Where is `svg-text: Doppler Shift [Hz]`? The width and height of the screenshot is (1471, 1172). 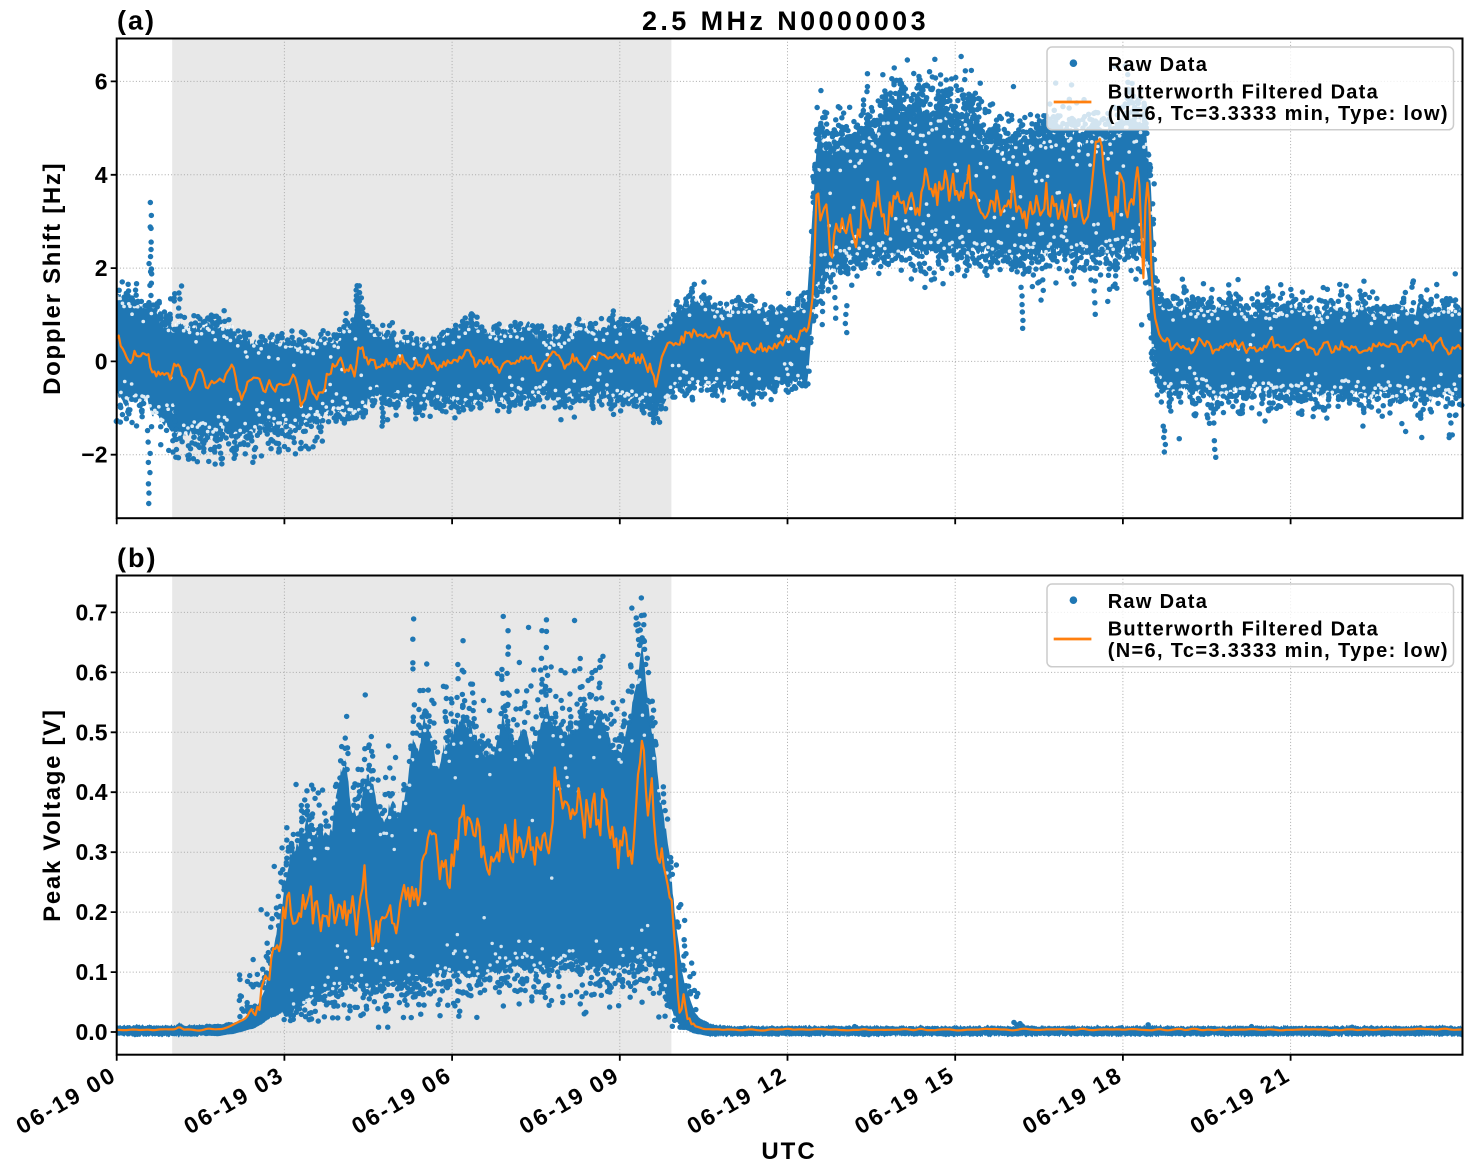
svg-text: Doppler Shift [Hz] is located at coordinates (52, 278).